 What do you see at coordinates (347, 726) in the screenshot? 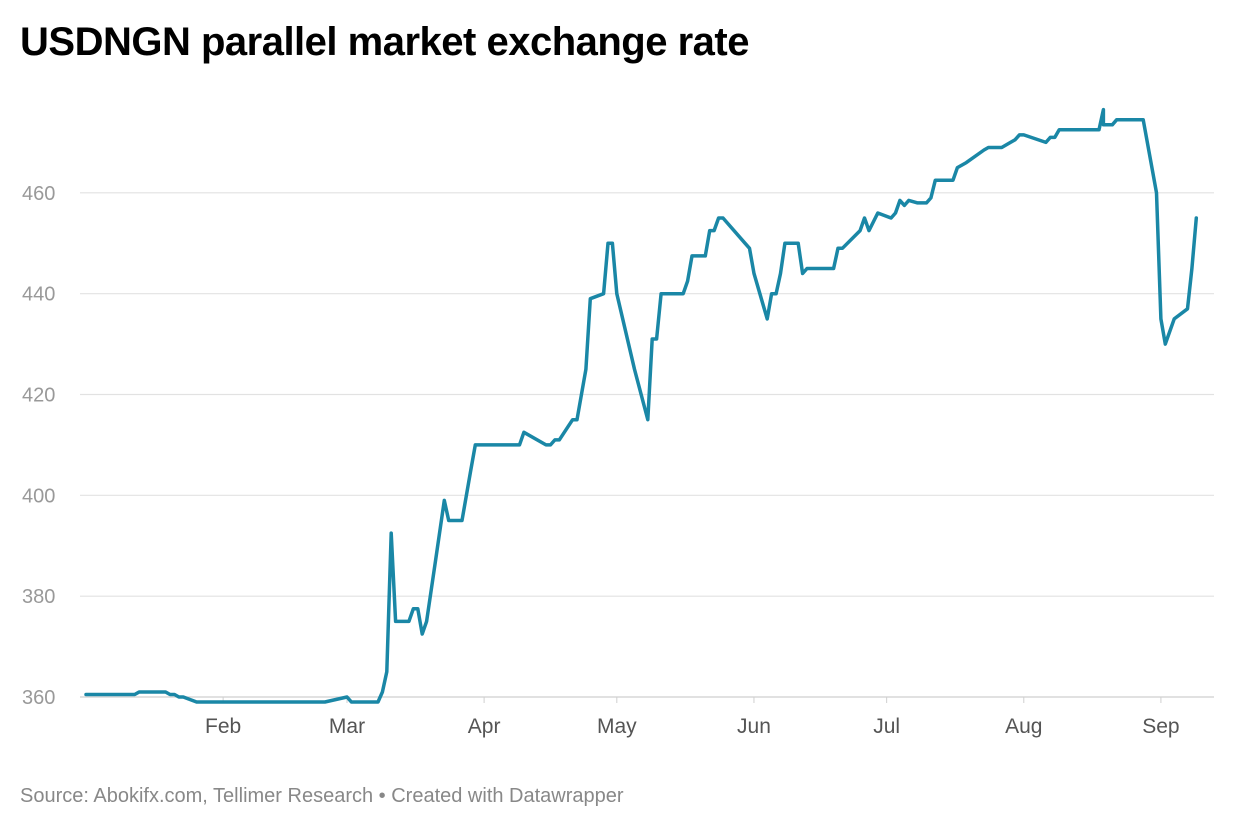
I see `x-tick-label: Mar` at bounding box center [347, 726].